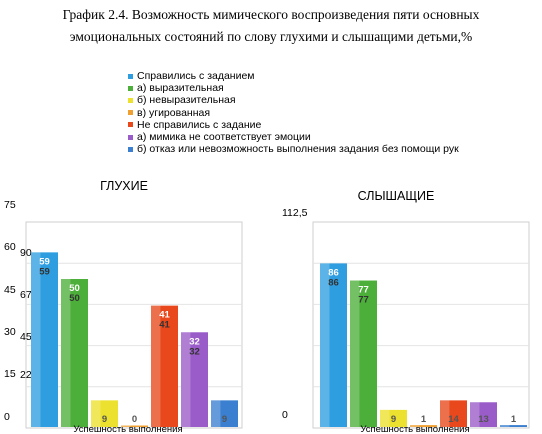 The image size is (542, 434). I want to click on data-label-echo: 86, so click(333, 282).